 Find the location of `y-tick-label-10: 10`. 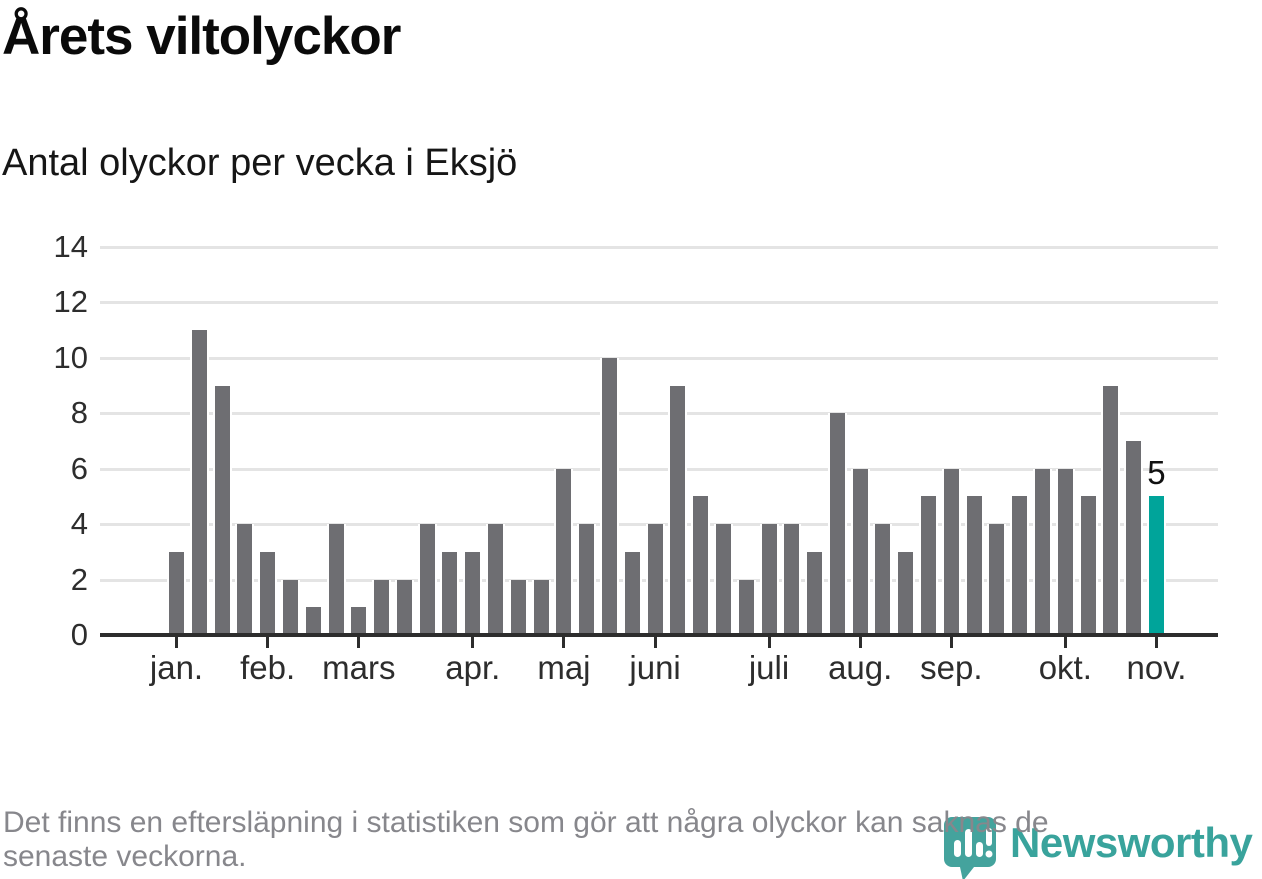

y-tick-label-10: 10 is located at coordinates (70, 357).